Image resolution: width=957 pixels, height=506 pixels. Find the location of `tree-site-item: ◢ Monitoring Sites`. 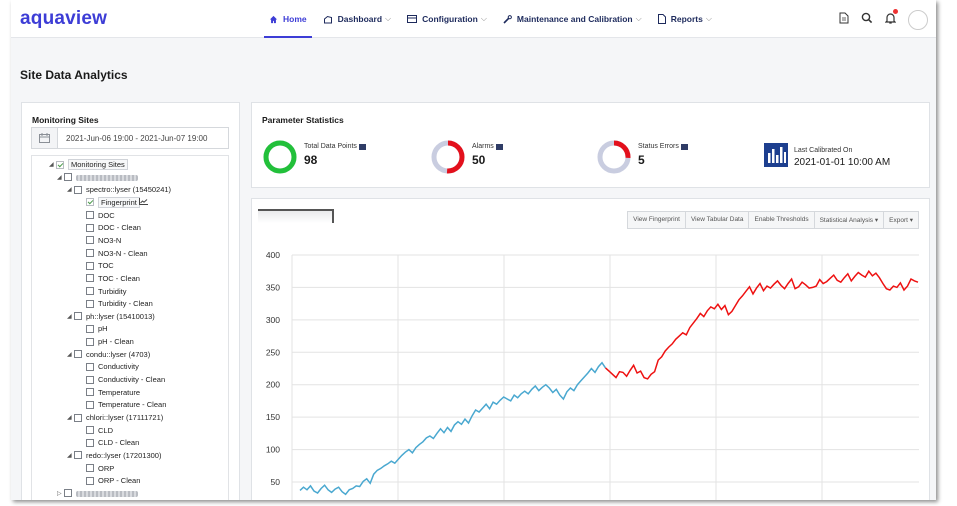

tree-site-item: ◢ Monitoring Sites is located at coordinates (88, 164).